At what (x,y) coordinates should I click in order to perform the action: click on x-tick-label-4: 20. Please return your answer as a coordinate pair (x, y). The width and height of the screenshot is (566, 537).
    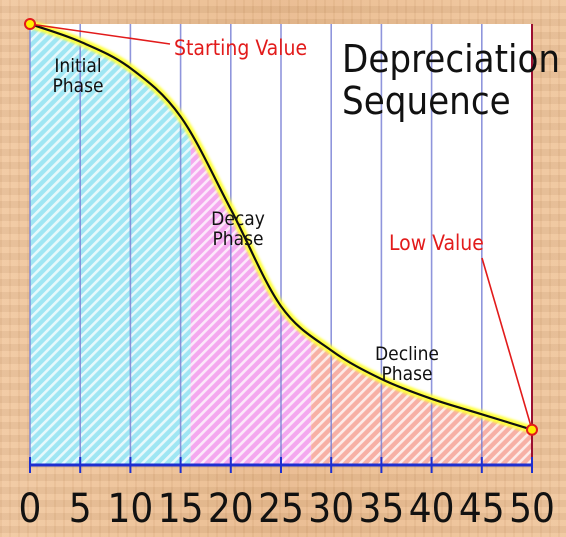
    Looking at the image, I should click on (231, 509).